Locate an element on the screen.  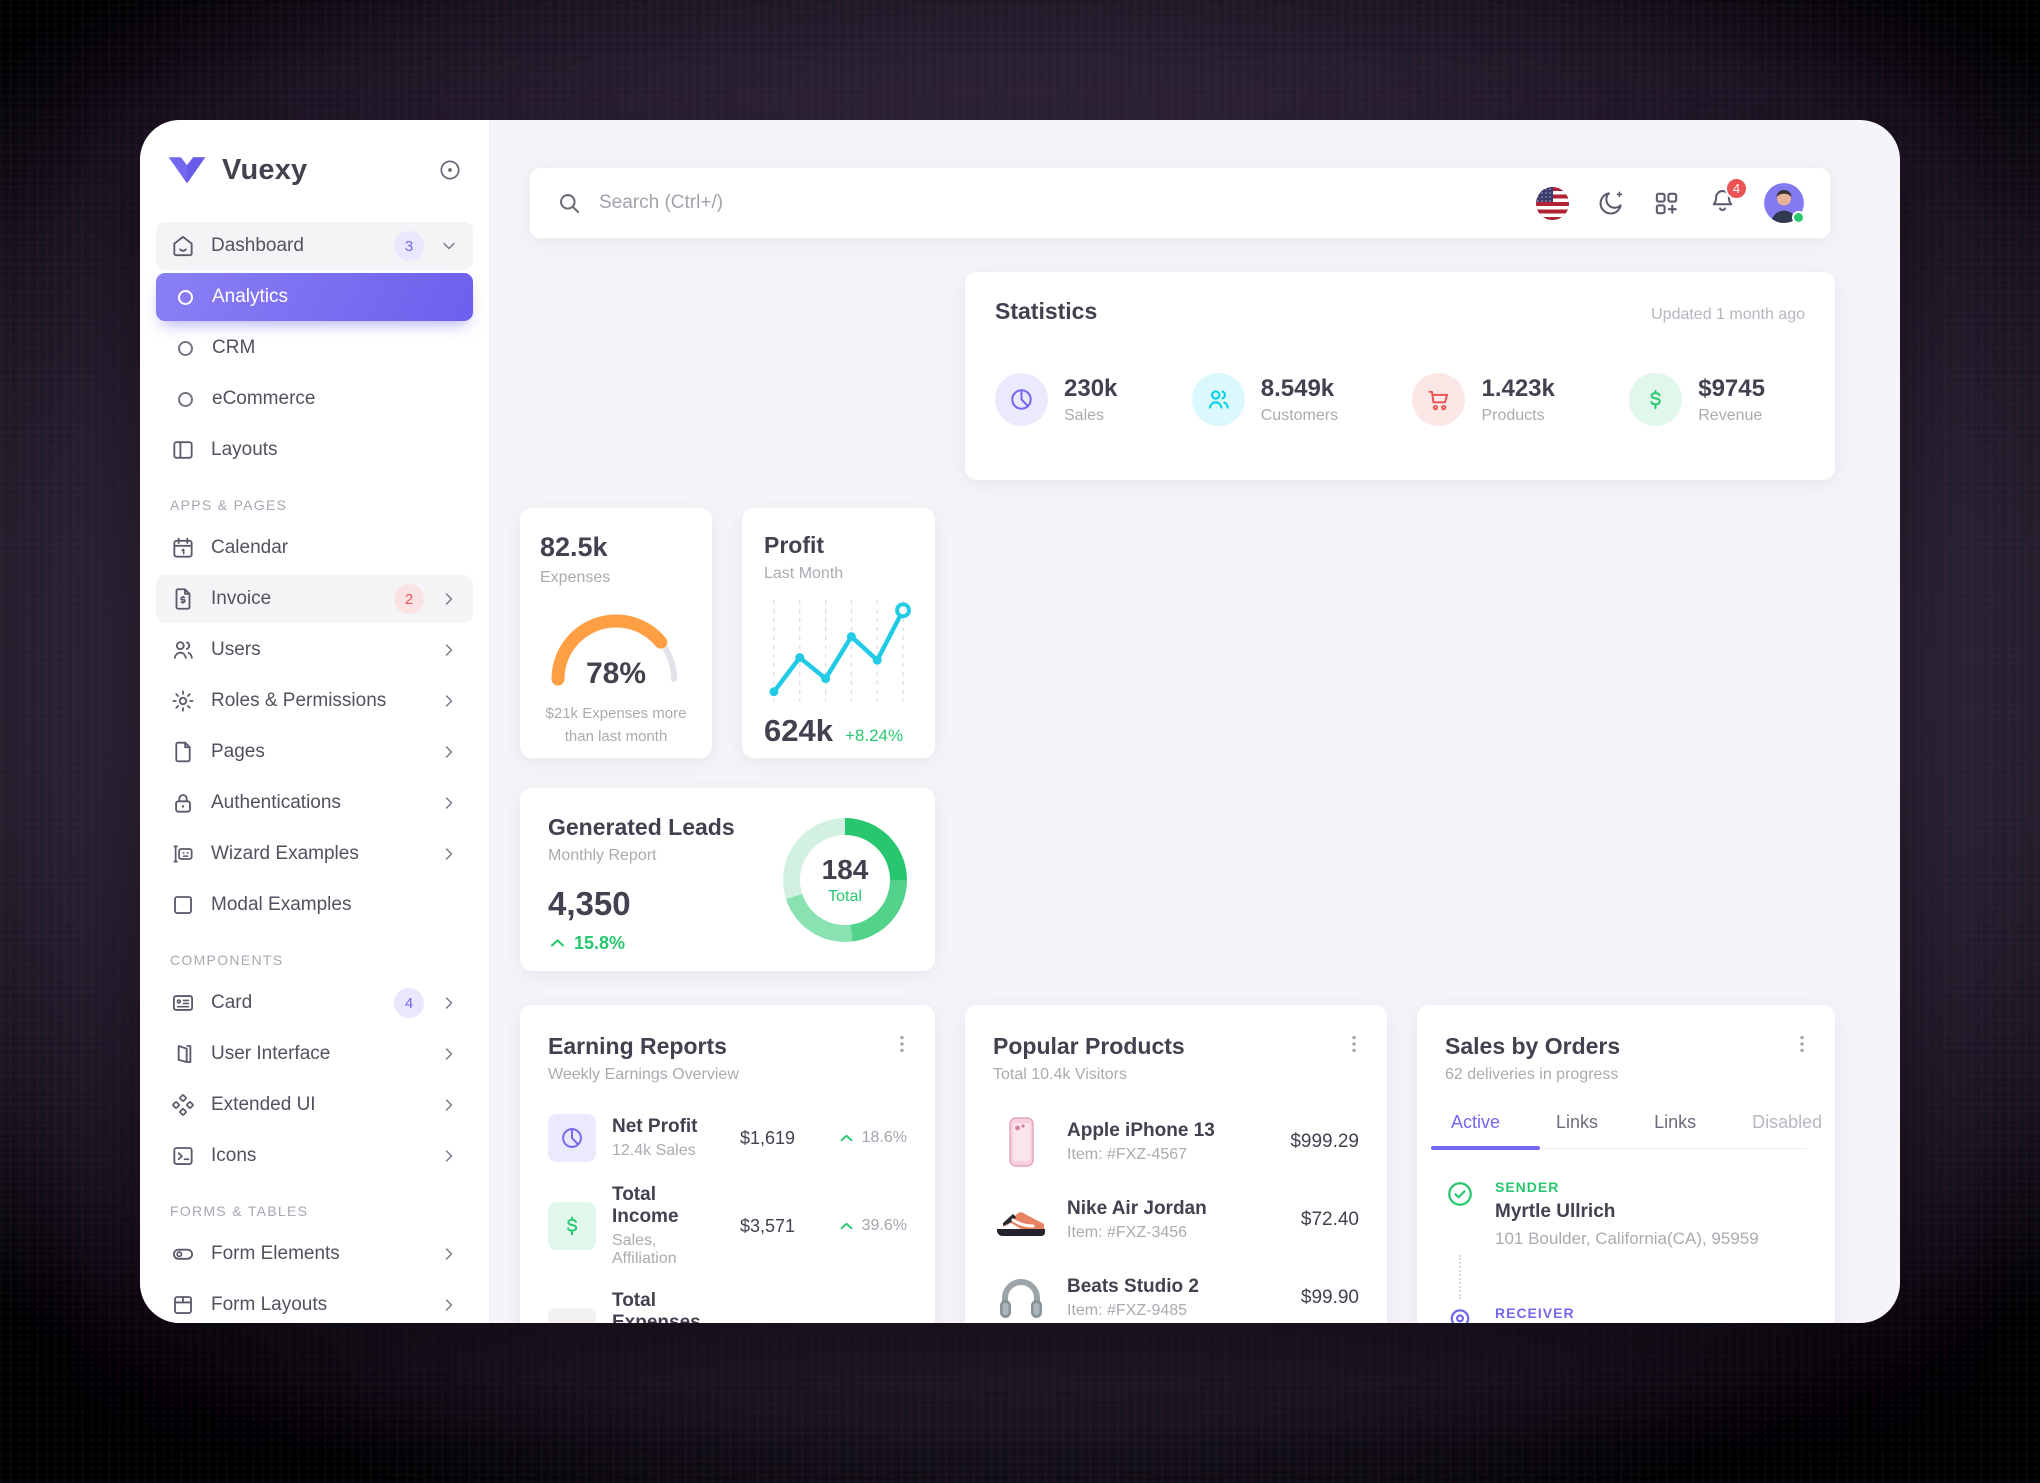
sidebar-item-pages: Pages is located at coordinates (314, 752).